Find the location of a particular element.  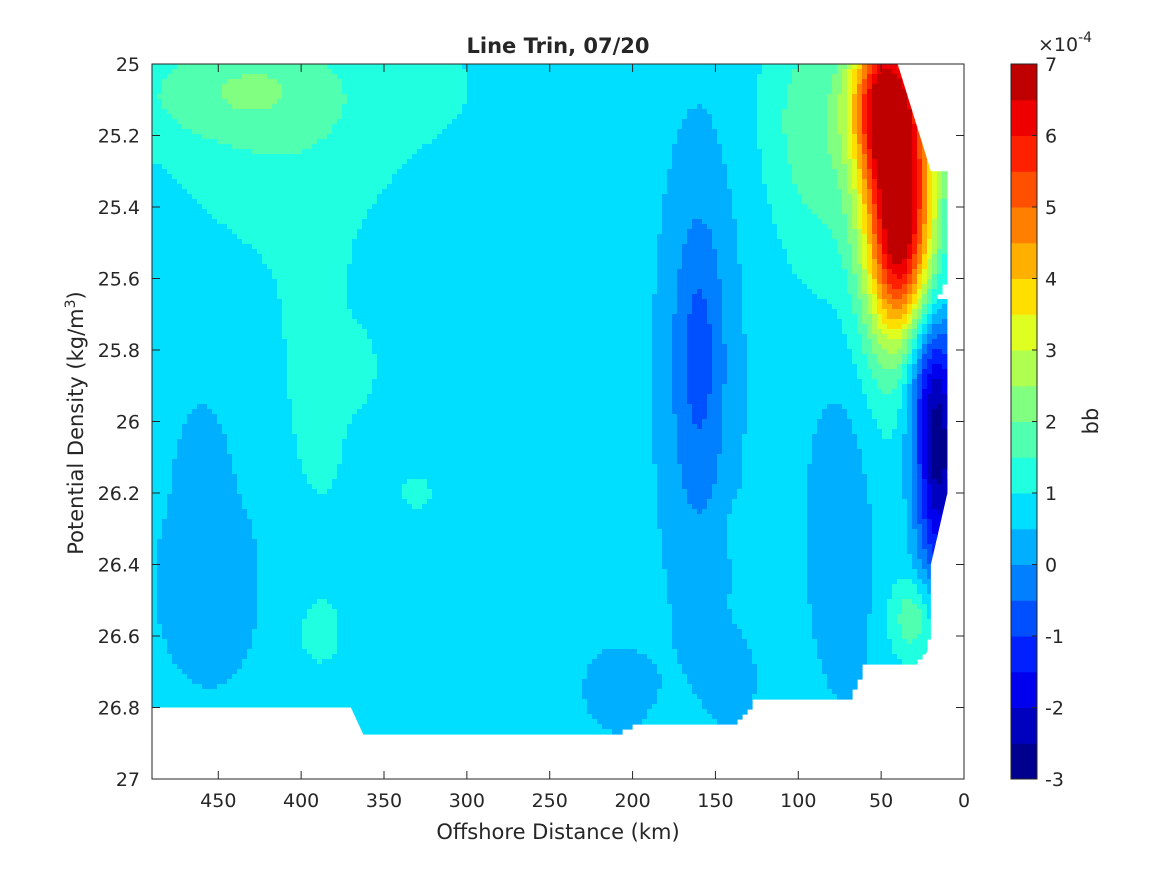

contour-cell-1956 is located at coordinates (205, 487).